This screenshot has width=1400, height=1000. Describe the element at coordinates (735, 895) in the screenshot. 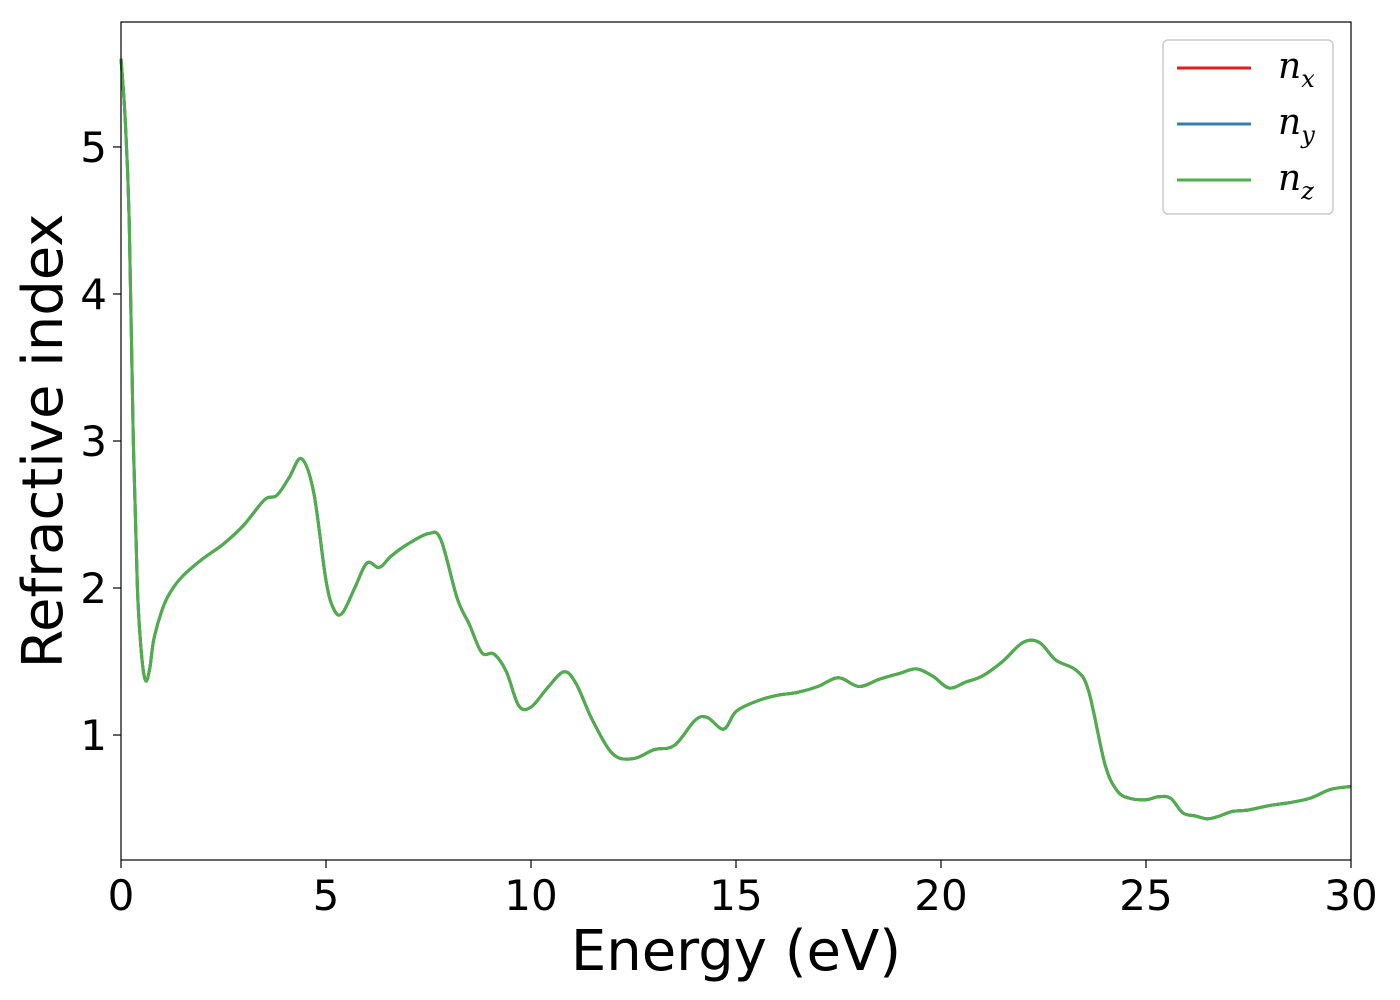

I see `x-tick-label: 15` at that location.